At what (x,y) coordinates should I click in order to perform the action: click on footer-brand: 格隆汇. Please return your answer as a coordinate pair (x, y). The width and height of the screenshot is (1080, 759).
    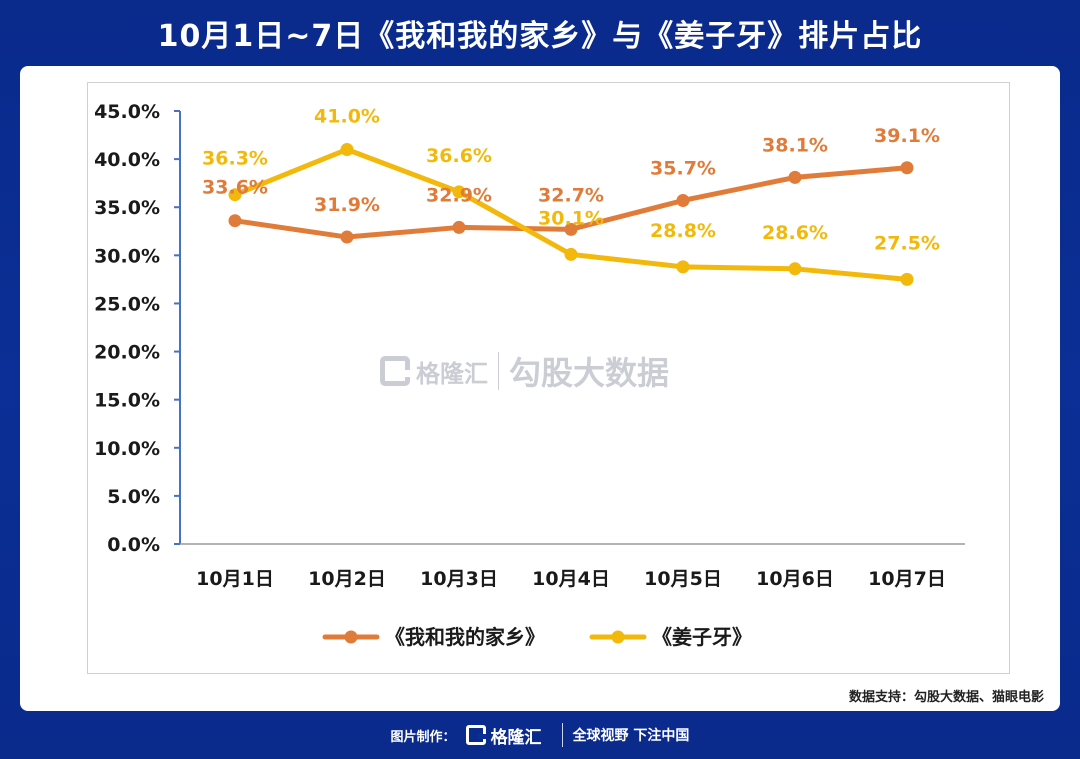
    Looking at the image, I should click on (516, 737).